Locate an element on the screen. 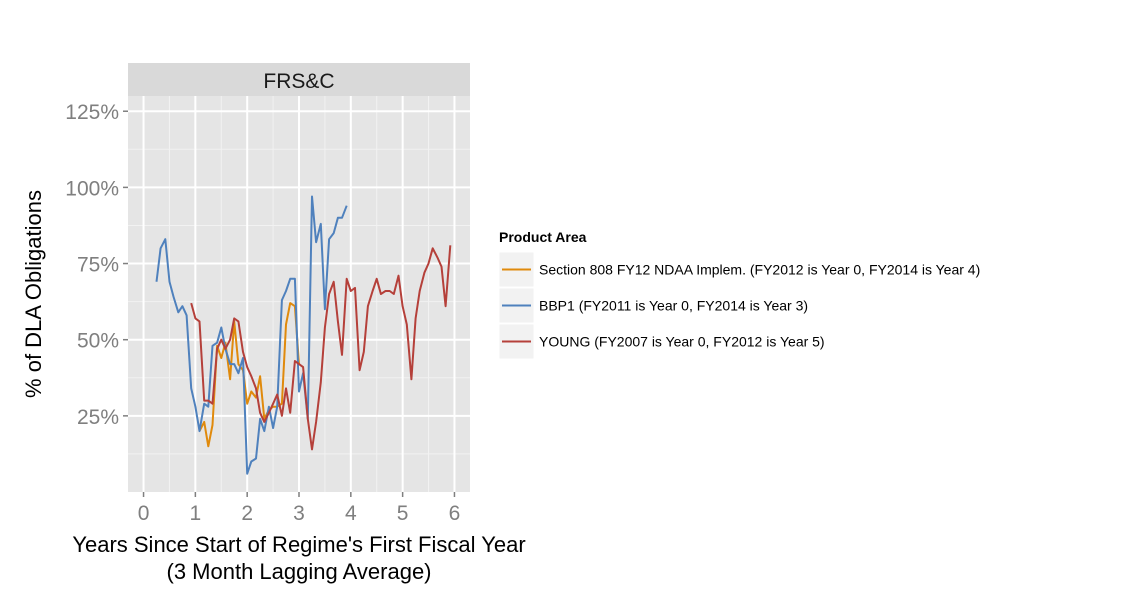 The height and width of the screenshot is (600, 1125). y-tick-label: 75% is located at coordinates (98, 265).